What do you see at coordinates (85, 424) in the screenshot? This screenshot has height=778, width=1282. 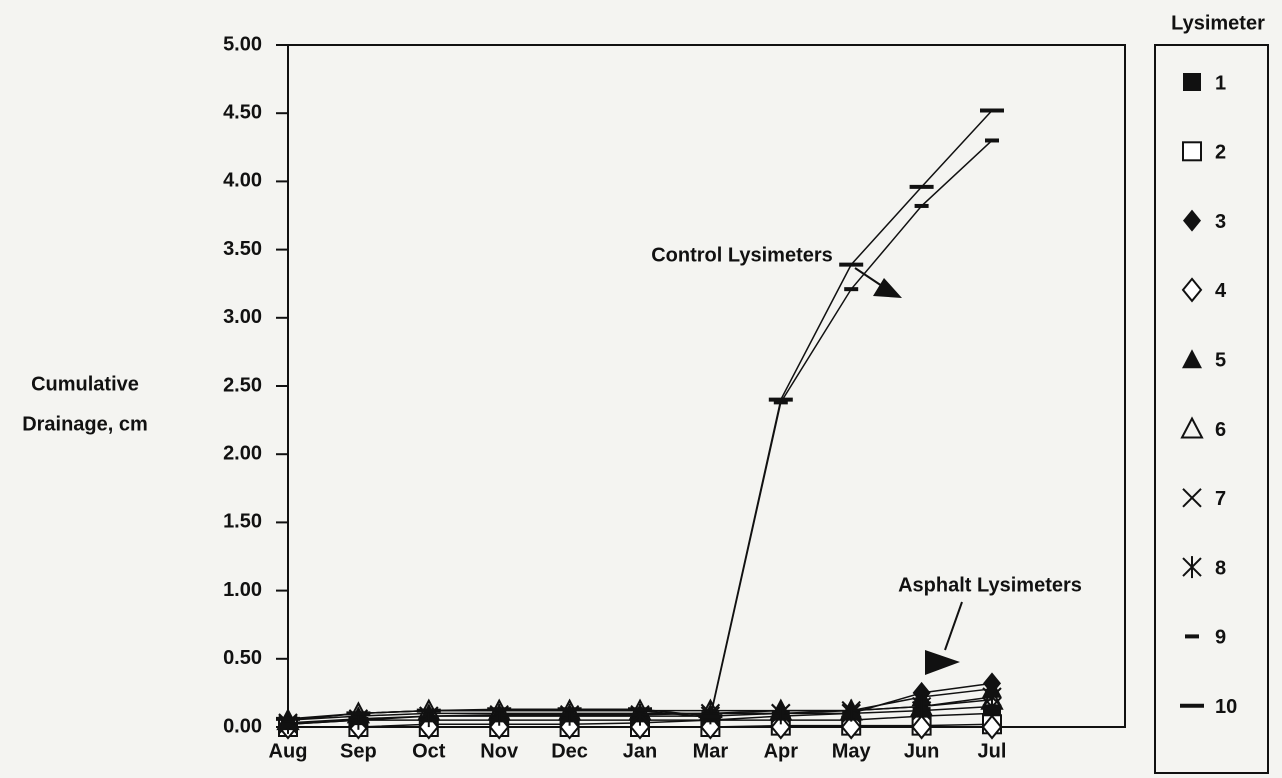 I see `y-axis-label: Drainage, cm` at bounding box center [85, 424].